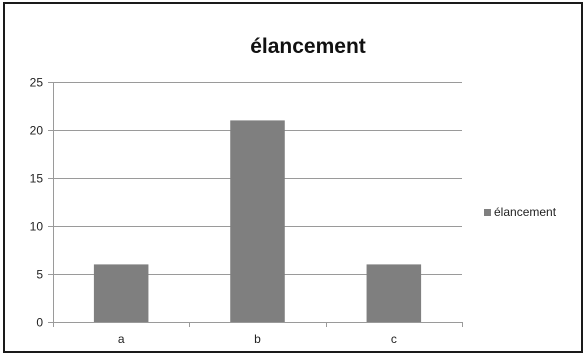 Image resolution: width=586 pixels, height=355 pixels. What do you see at coordinates (121, 293) in the screenshot?
I see `bar-a` at bounding box center [121, 293].